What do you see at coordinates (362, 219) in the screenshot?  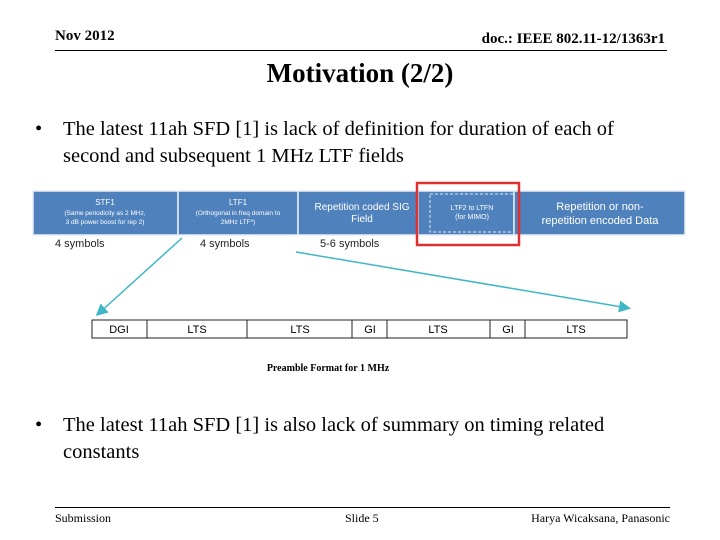 I see `field-sig-sub1: Field` at bounding box center [362, 219].